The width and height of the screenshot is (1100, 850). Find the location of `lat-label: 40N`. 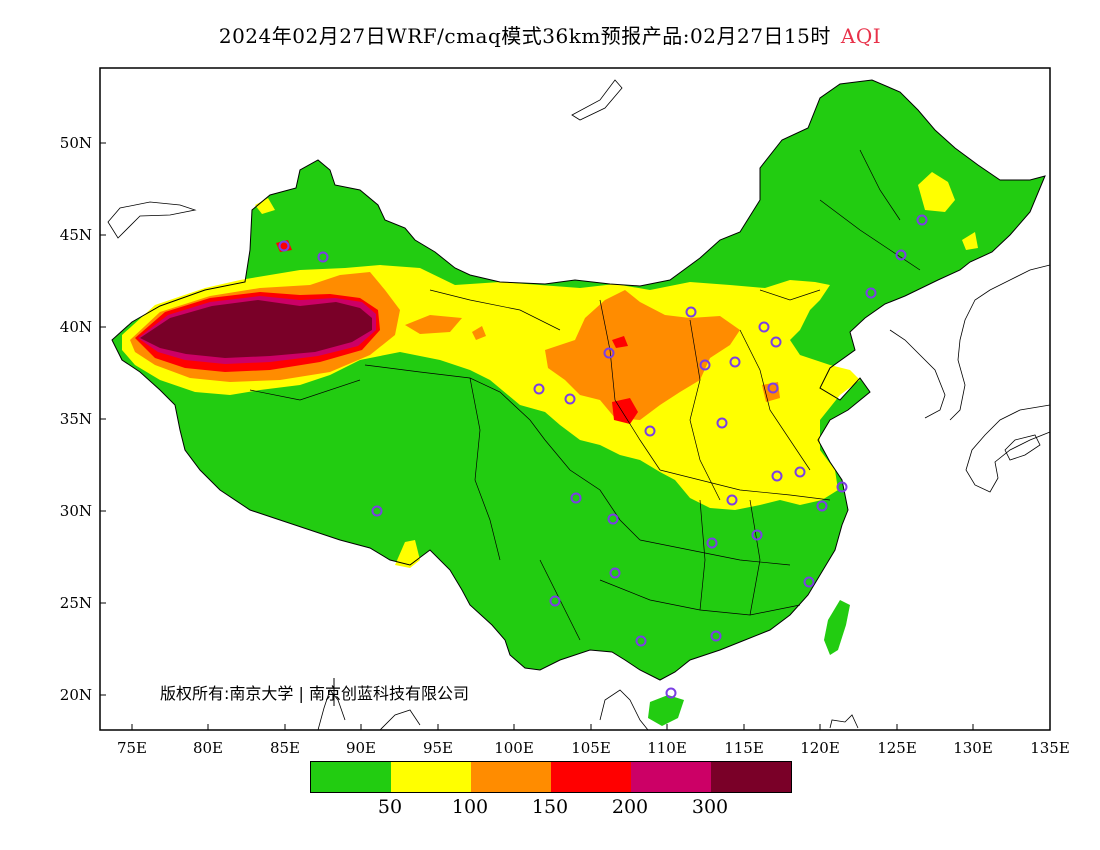

lat-label: 40N is located at coordinates (75, 327).